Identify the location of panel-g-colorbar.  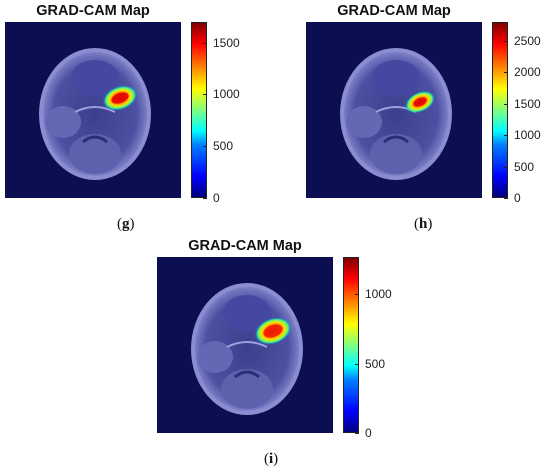
(199, 110).